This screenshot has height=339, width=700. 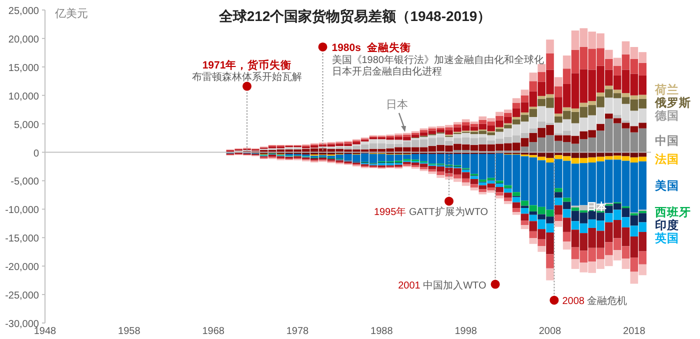 What do you see at coordinates (371, 47) in the screenshot?
I see `annotation: 1980s 金融失衡` at bounding box center [371, 47].